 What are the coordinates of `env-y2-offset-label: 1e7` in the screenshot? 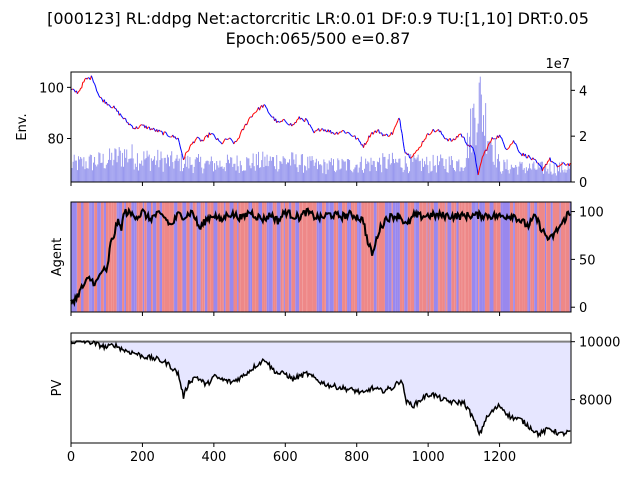 It's located at (557, 64).